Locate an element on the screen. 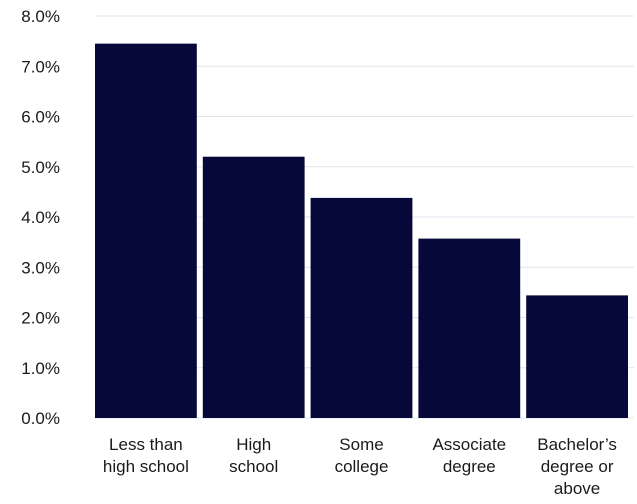 This screenshot has height=504, width=637. x-tick-label: High school is located at coordinates (253, 455).